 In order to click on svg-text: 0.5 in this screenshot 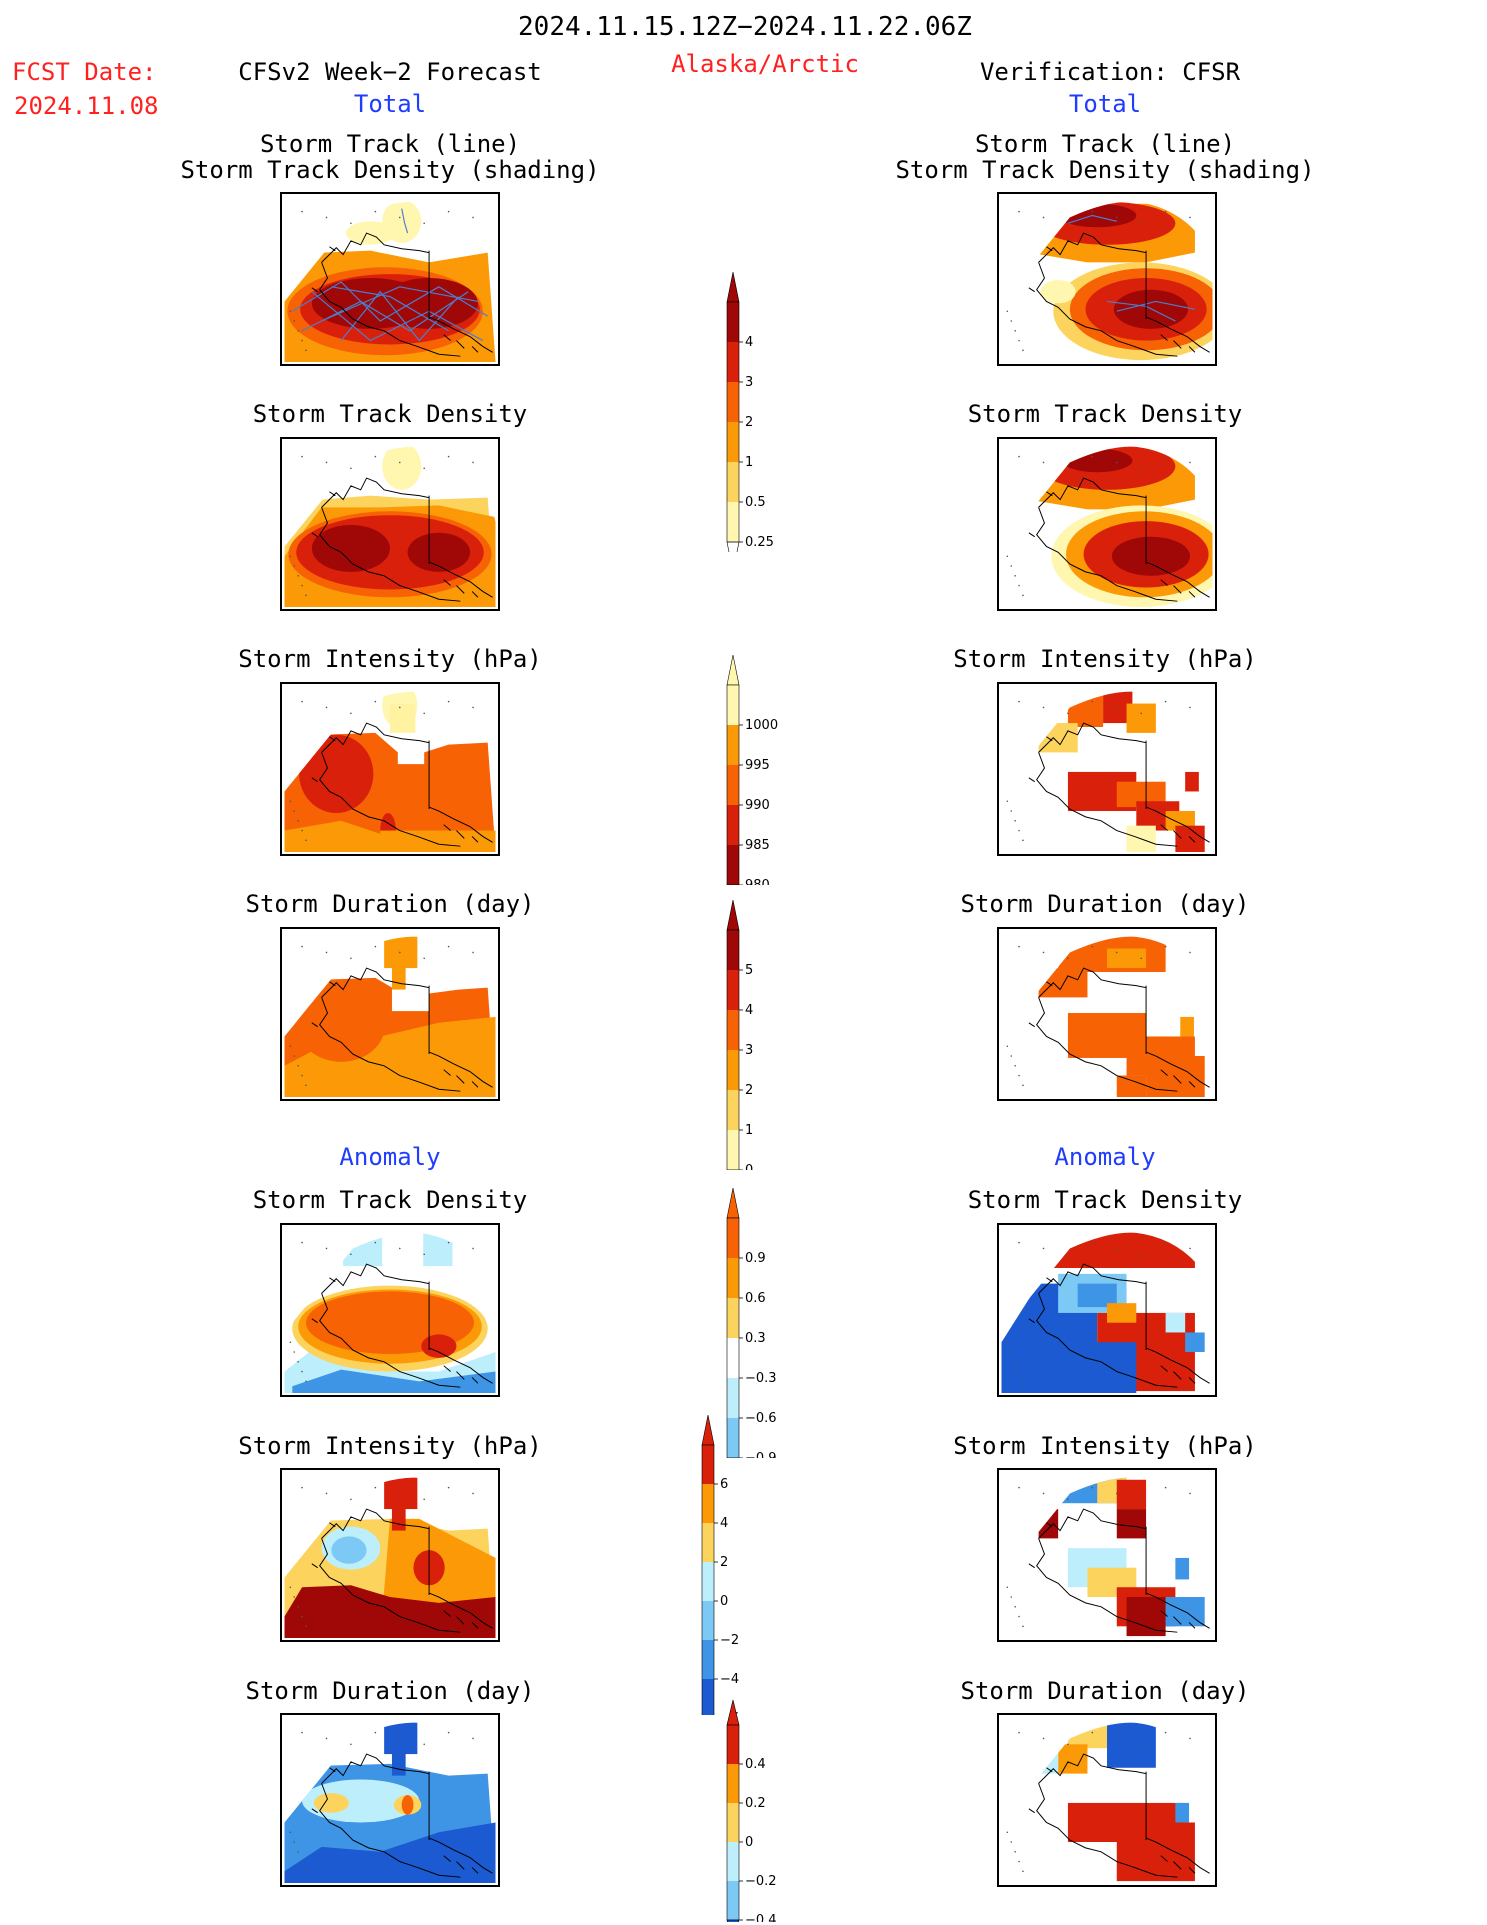, I will do `click(755, 502)`.